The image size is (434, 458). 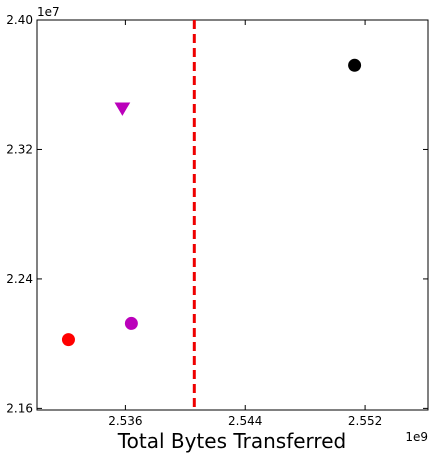 I want to click on y-scale-label: 1e7, so click(x=48, y=12).